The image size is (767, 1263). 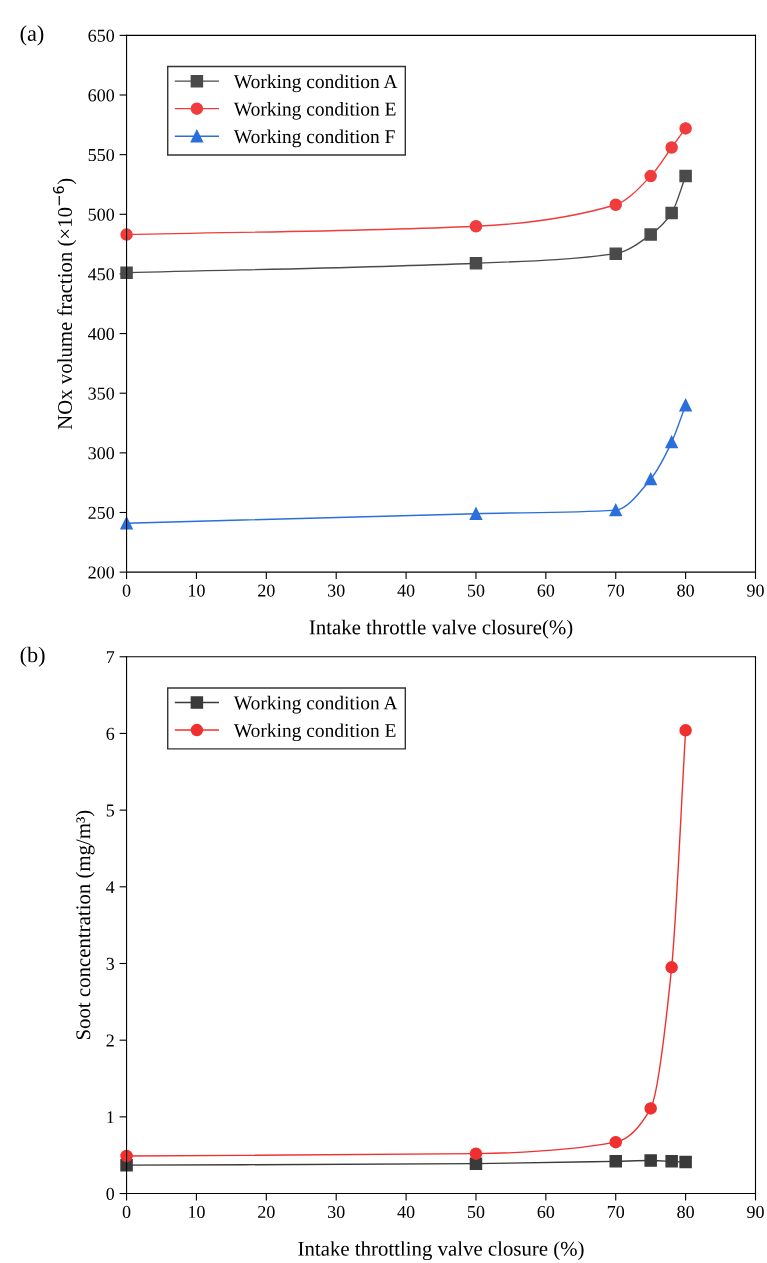 What do you see at coordinates (101, 572) in the screenshot?
I see `y-tick-label: 200` at bounding box center [101, 572].